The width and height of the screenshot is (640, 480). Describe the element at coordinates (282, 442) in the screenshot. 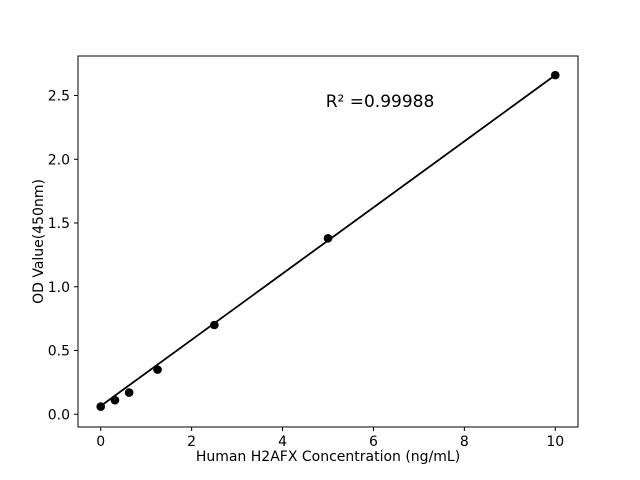

I see `x-tick-label: 4` at that location.